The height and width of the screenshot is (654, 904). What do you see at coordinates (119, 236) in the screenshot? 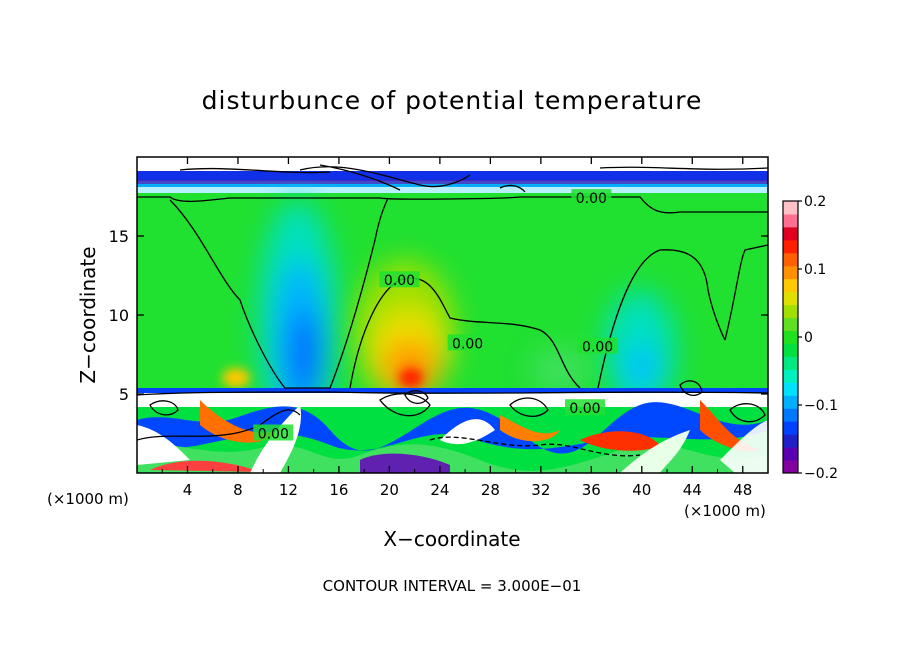
I see `y-tick-label: 15` at bounding box center [119, 236].